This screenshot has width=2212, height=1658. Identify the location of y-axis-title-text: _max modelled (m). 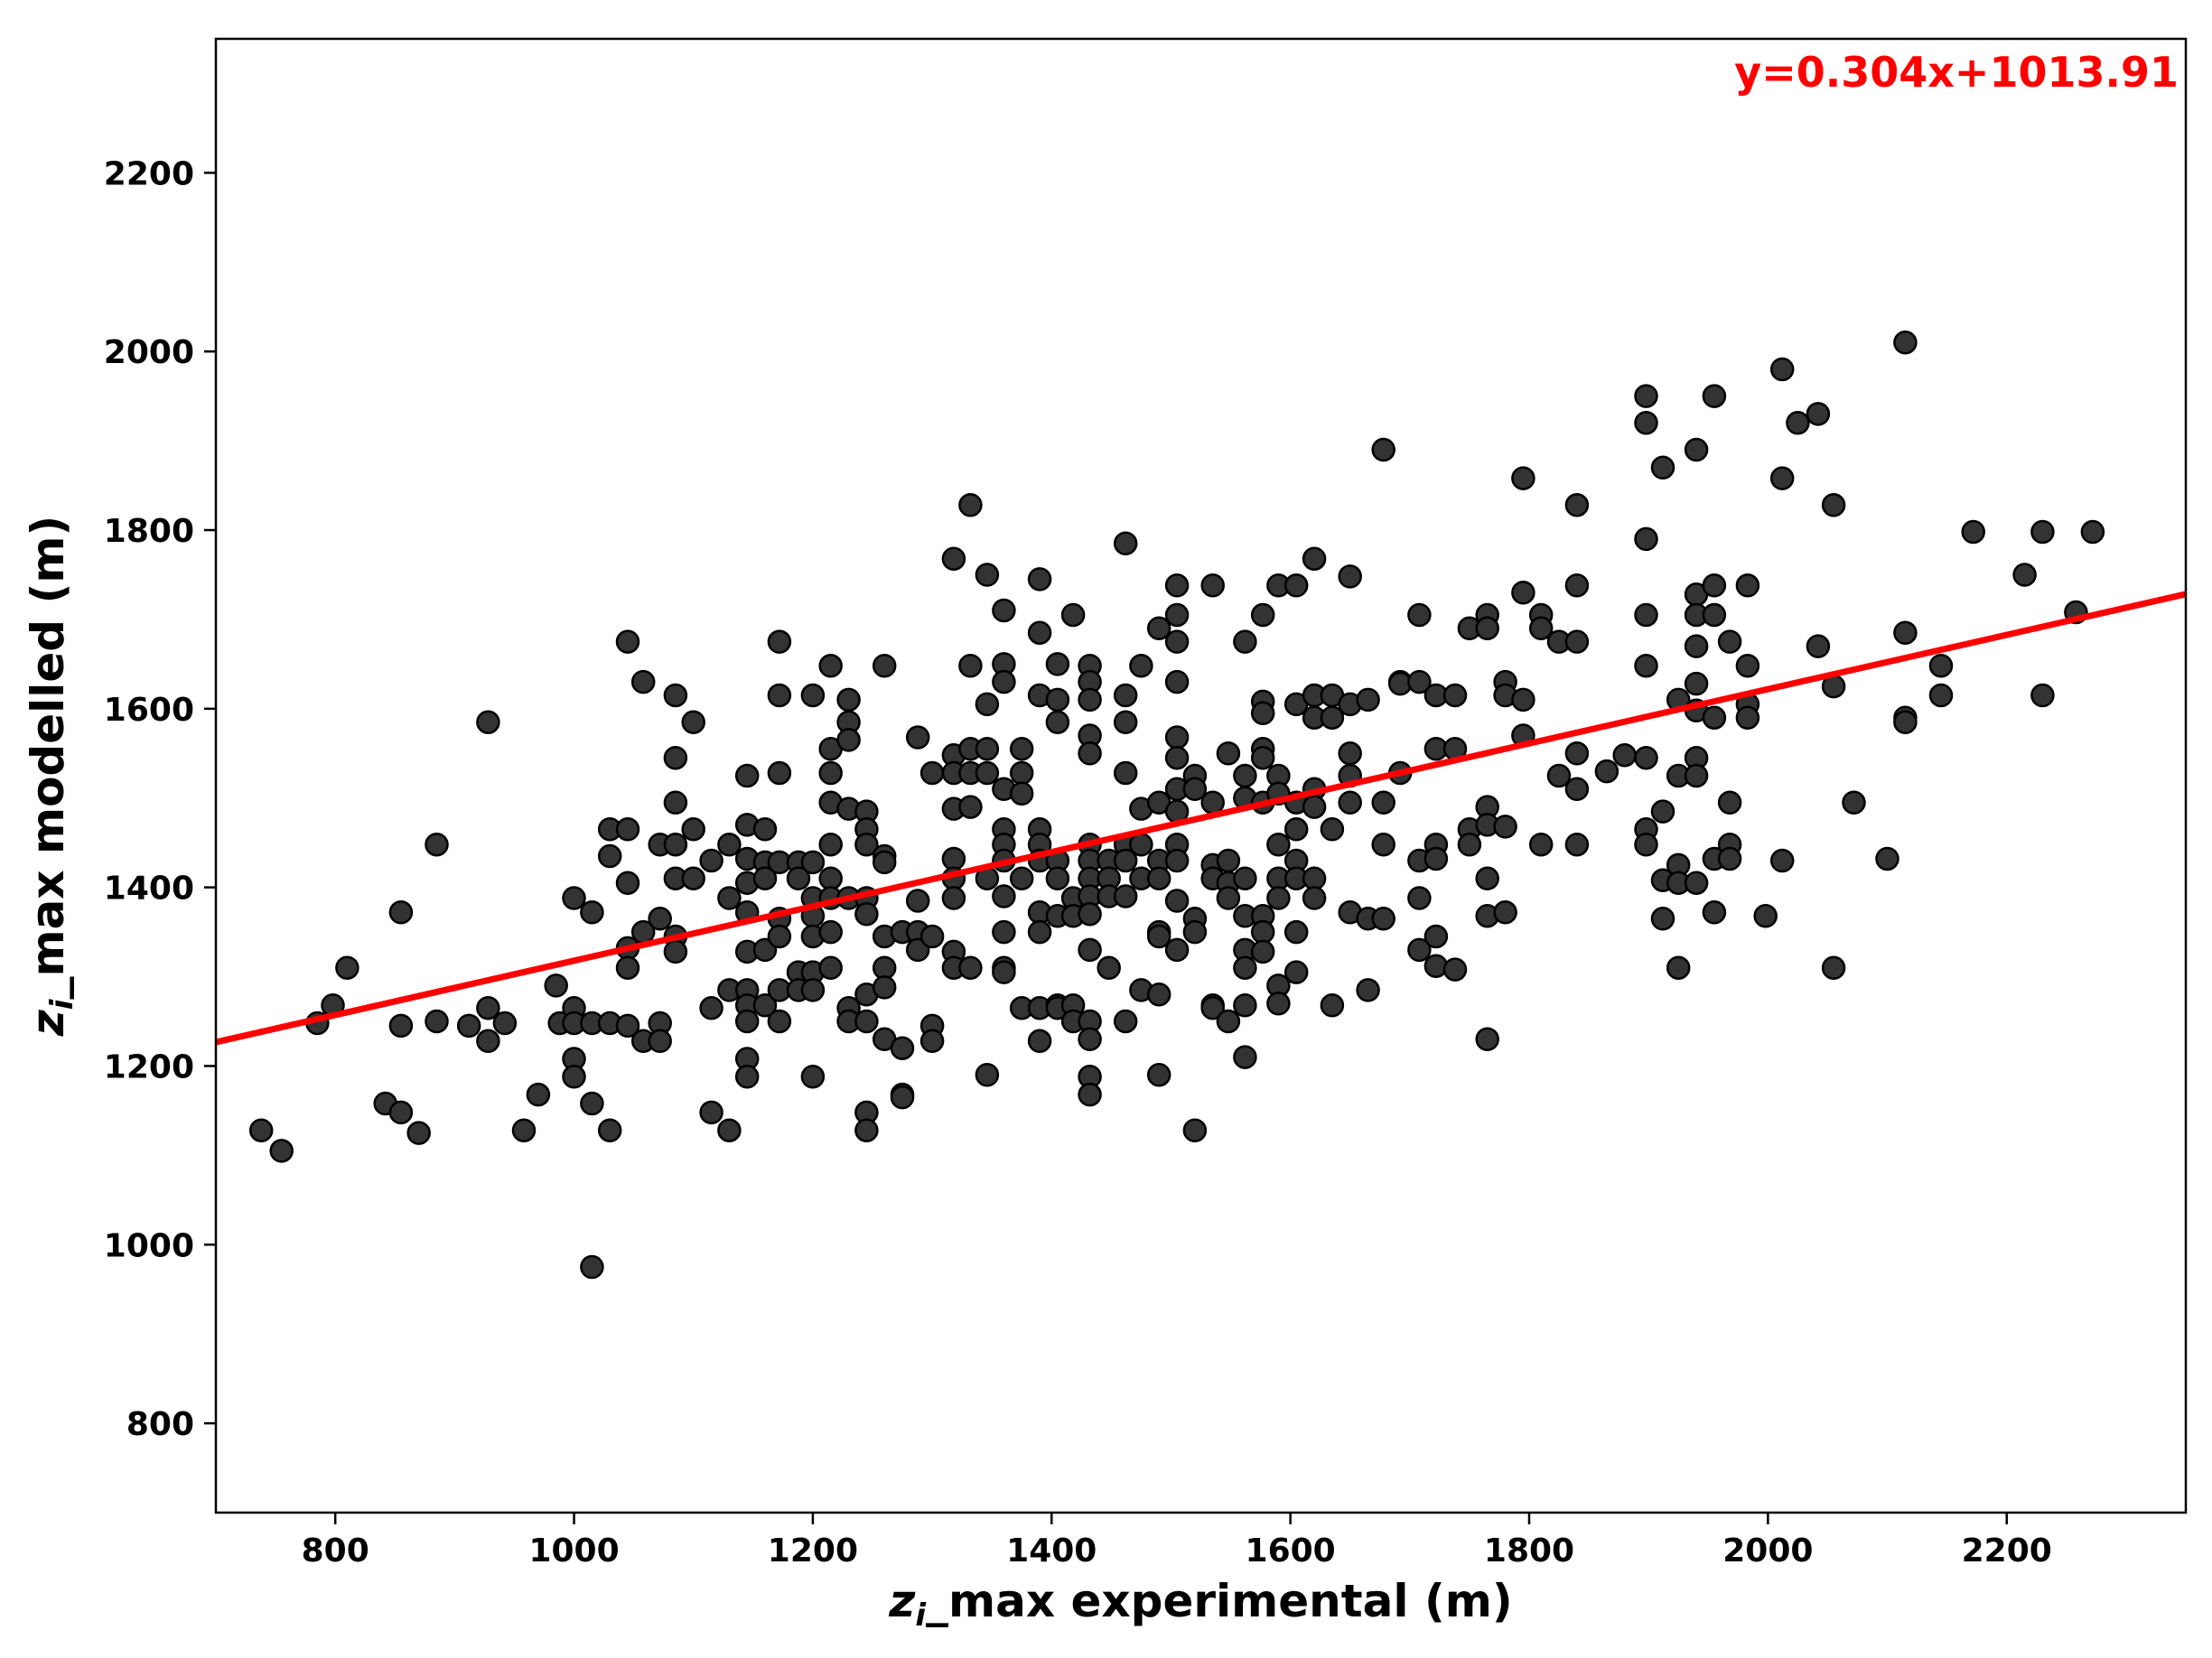
(48, 758).